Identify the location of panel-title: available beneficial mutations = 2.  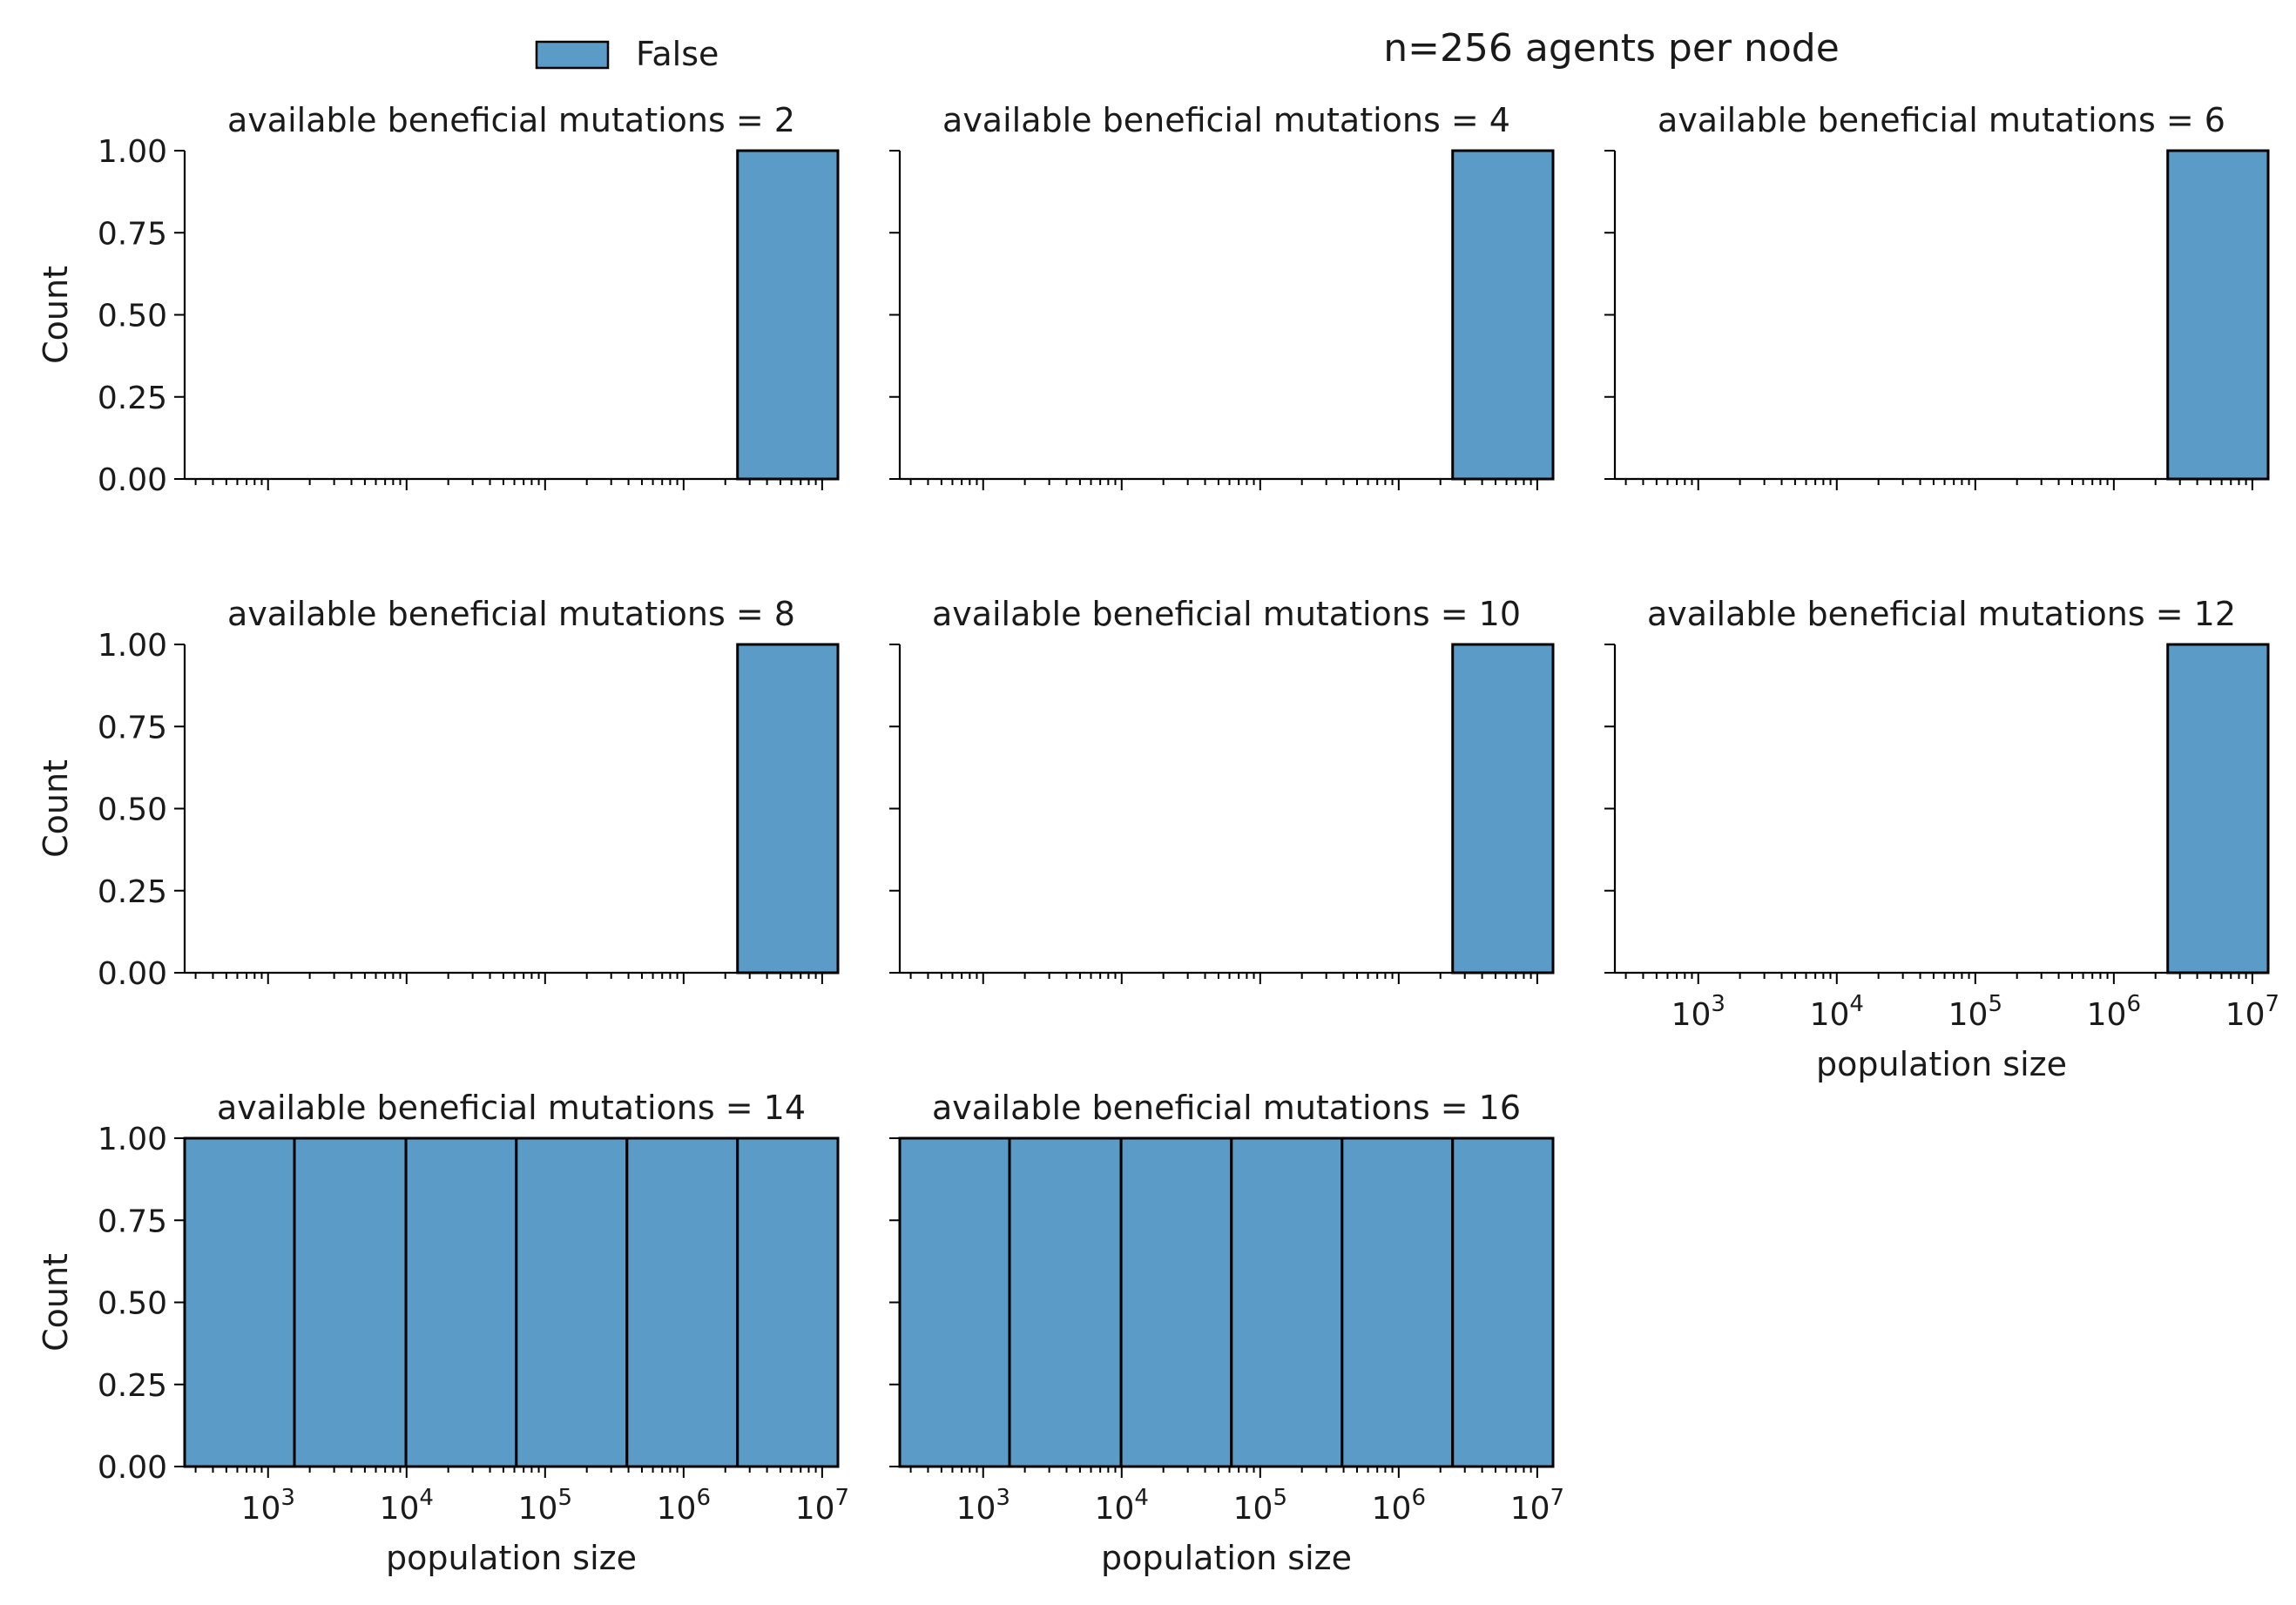
(511, 120).